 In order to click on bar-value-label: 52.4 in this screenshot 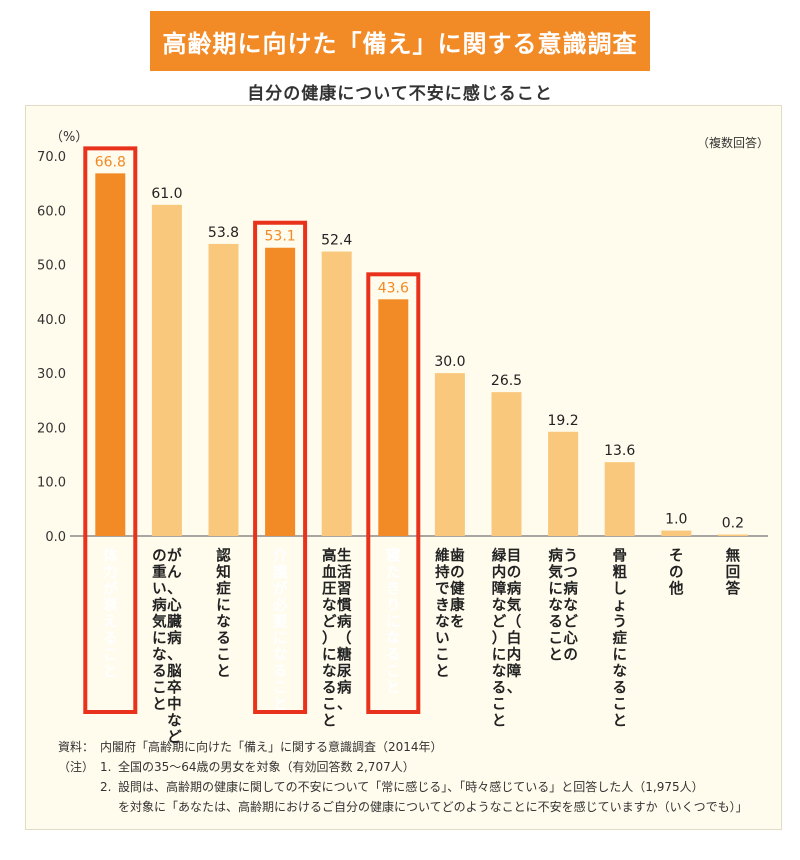, I will do `click(336, 241)`.